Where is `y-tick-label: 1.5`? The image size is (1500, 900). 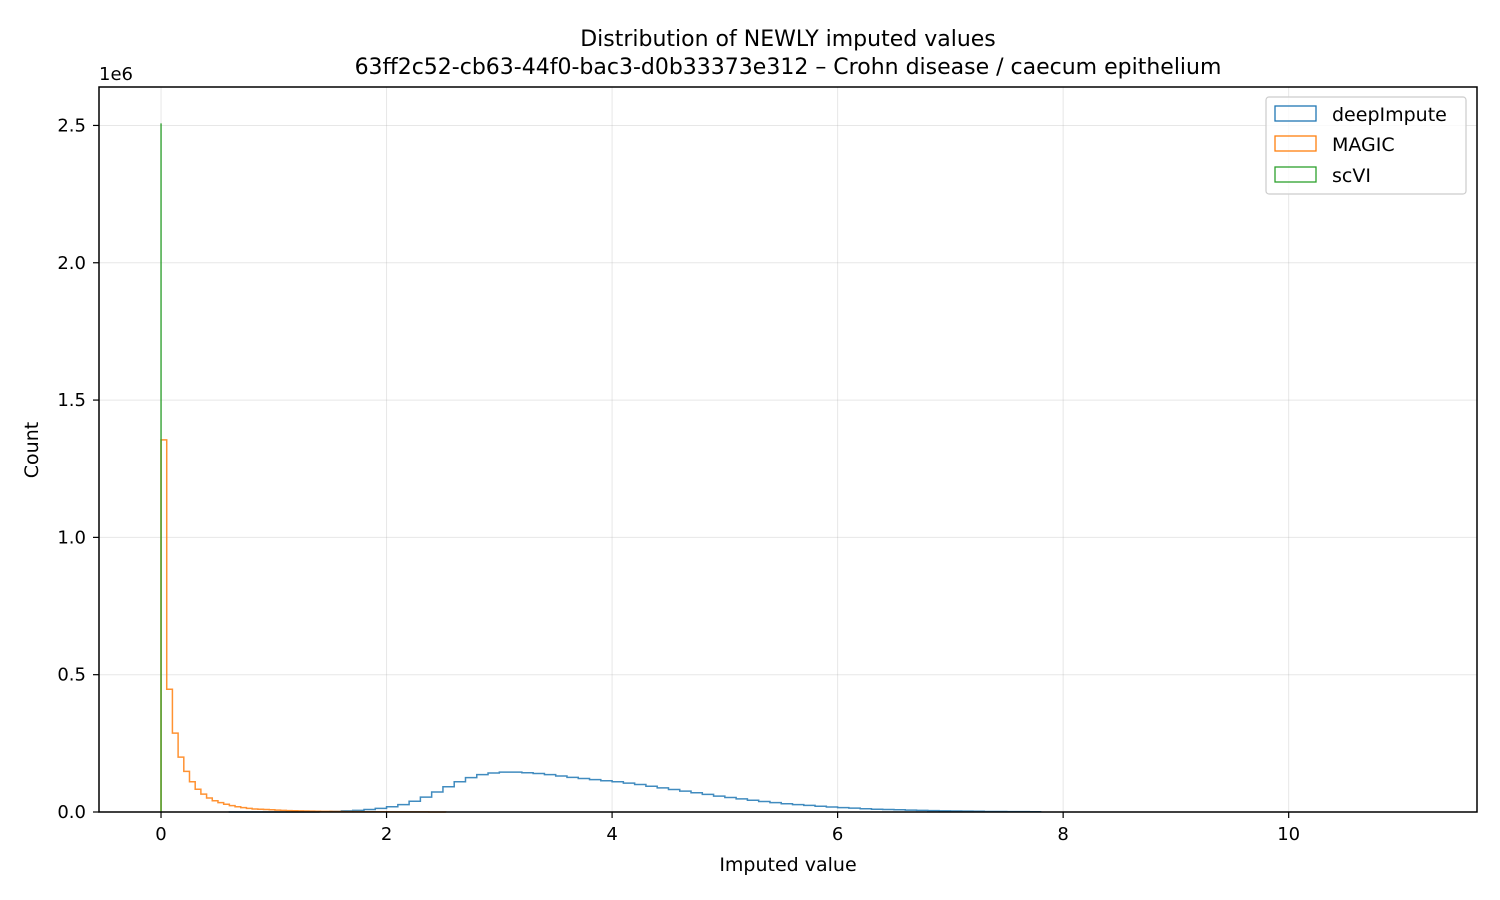
y-tick-label: 1.5 is located at coordinates (71, 400).